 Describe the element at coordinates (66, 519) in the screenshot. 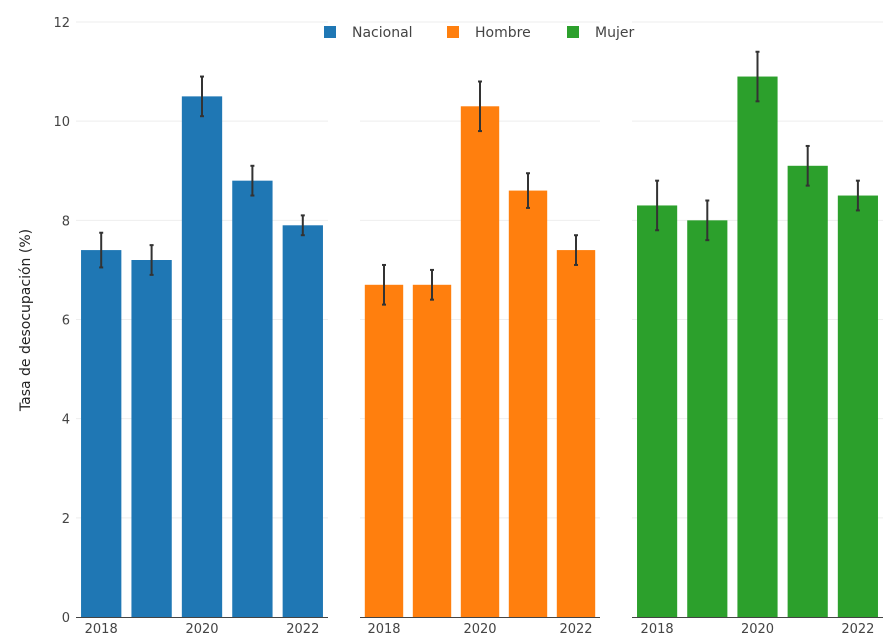

I see `y-tick-label: 2` at that location.